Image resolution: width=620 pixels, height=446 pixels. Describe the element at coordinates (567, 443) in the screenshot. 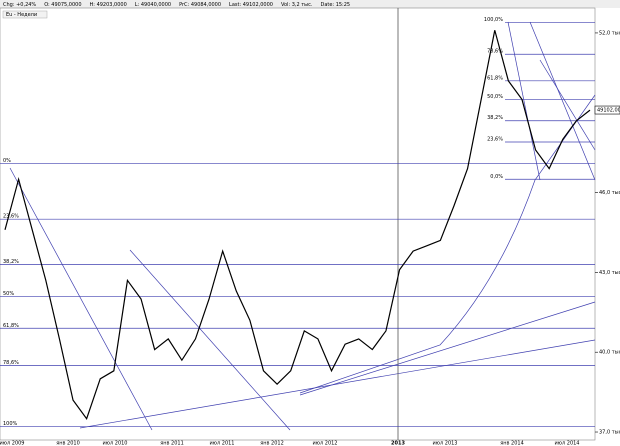

I see `x-tick-label: июл 2014` at that location.